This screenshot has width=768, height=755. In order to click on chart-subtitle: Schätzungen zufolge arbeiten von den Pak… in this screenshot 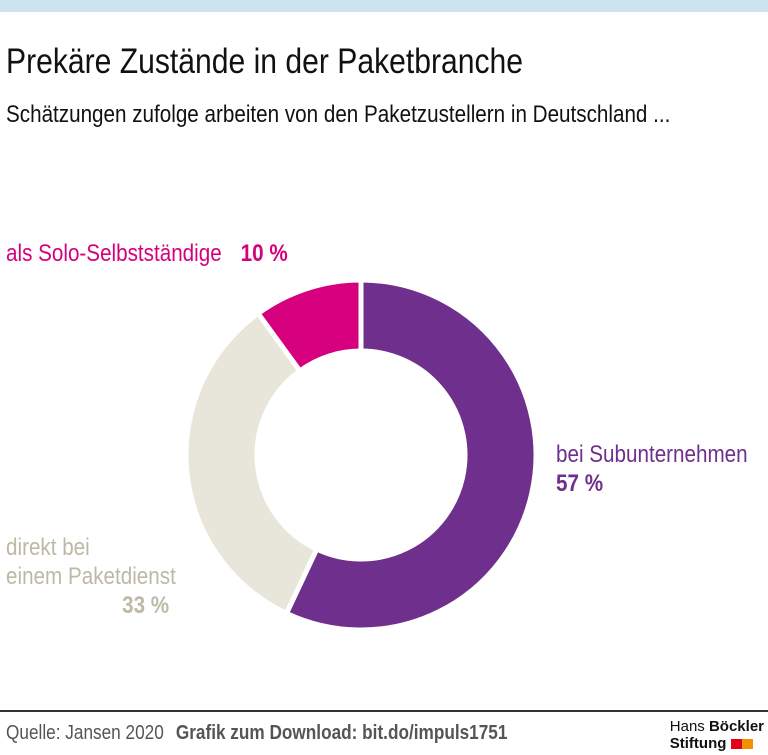, I will do `click(338, 114)`.